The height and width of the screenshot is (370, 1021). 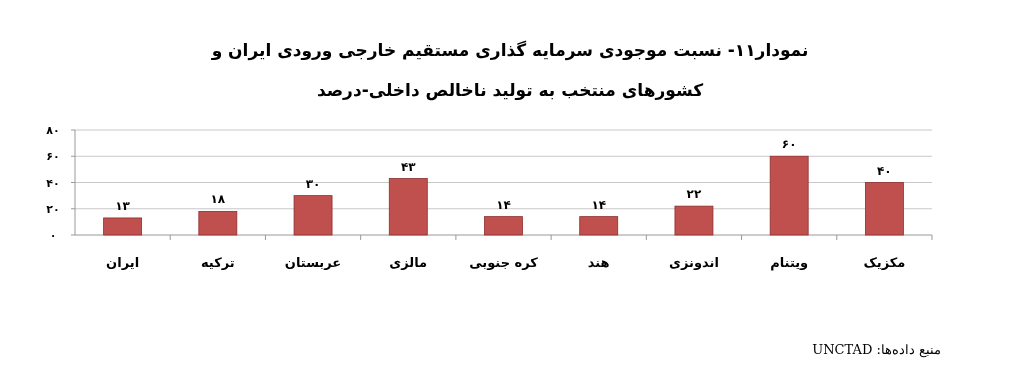 What do you see at coordinates (313, 183) in the screenshot?
I see `data-label: ۳۰` at bounding box center [313, 183].